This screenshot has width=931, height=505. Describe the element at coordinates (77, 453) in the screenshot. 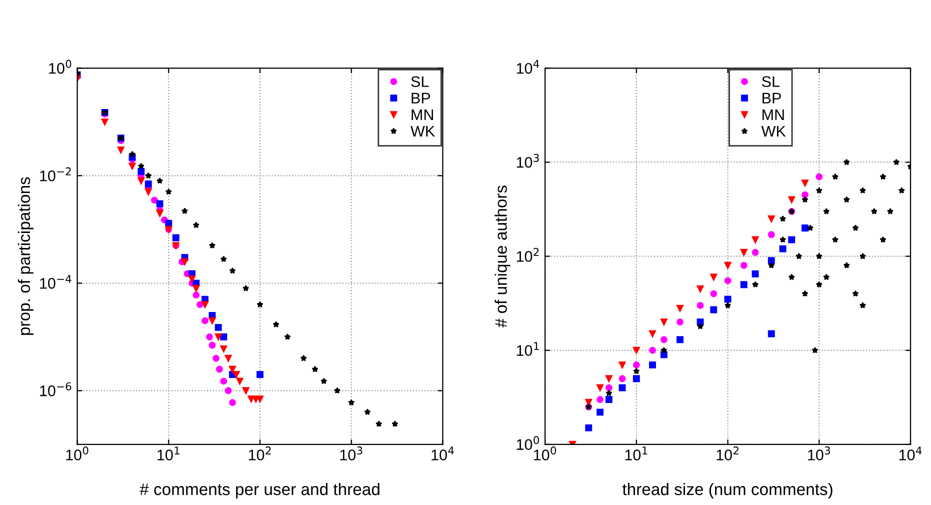

I see `x-tick-label: 10$^{0}$` at that location.